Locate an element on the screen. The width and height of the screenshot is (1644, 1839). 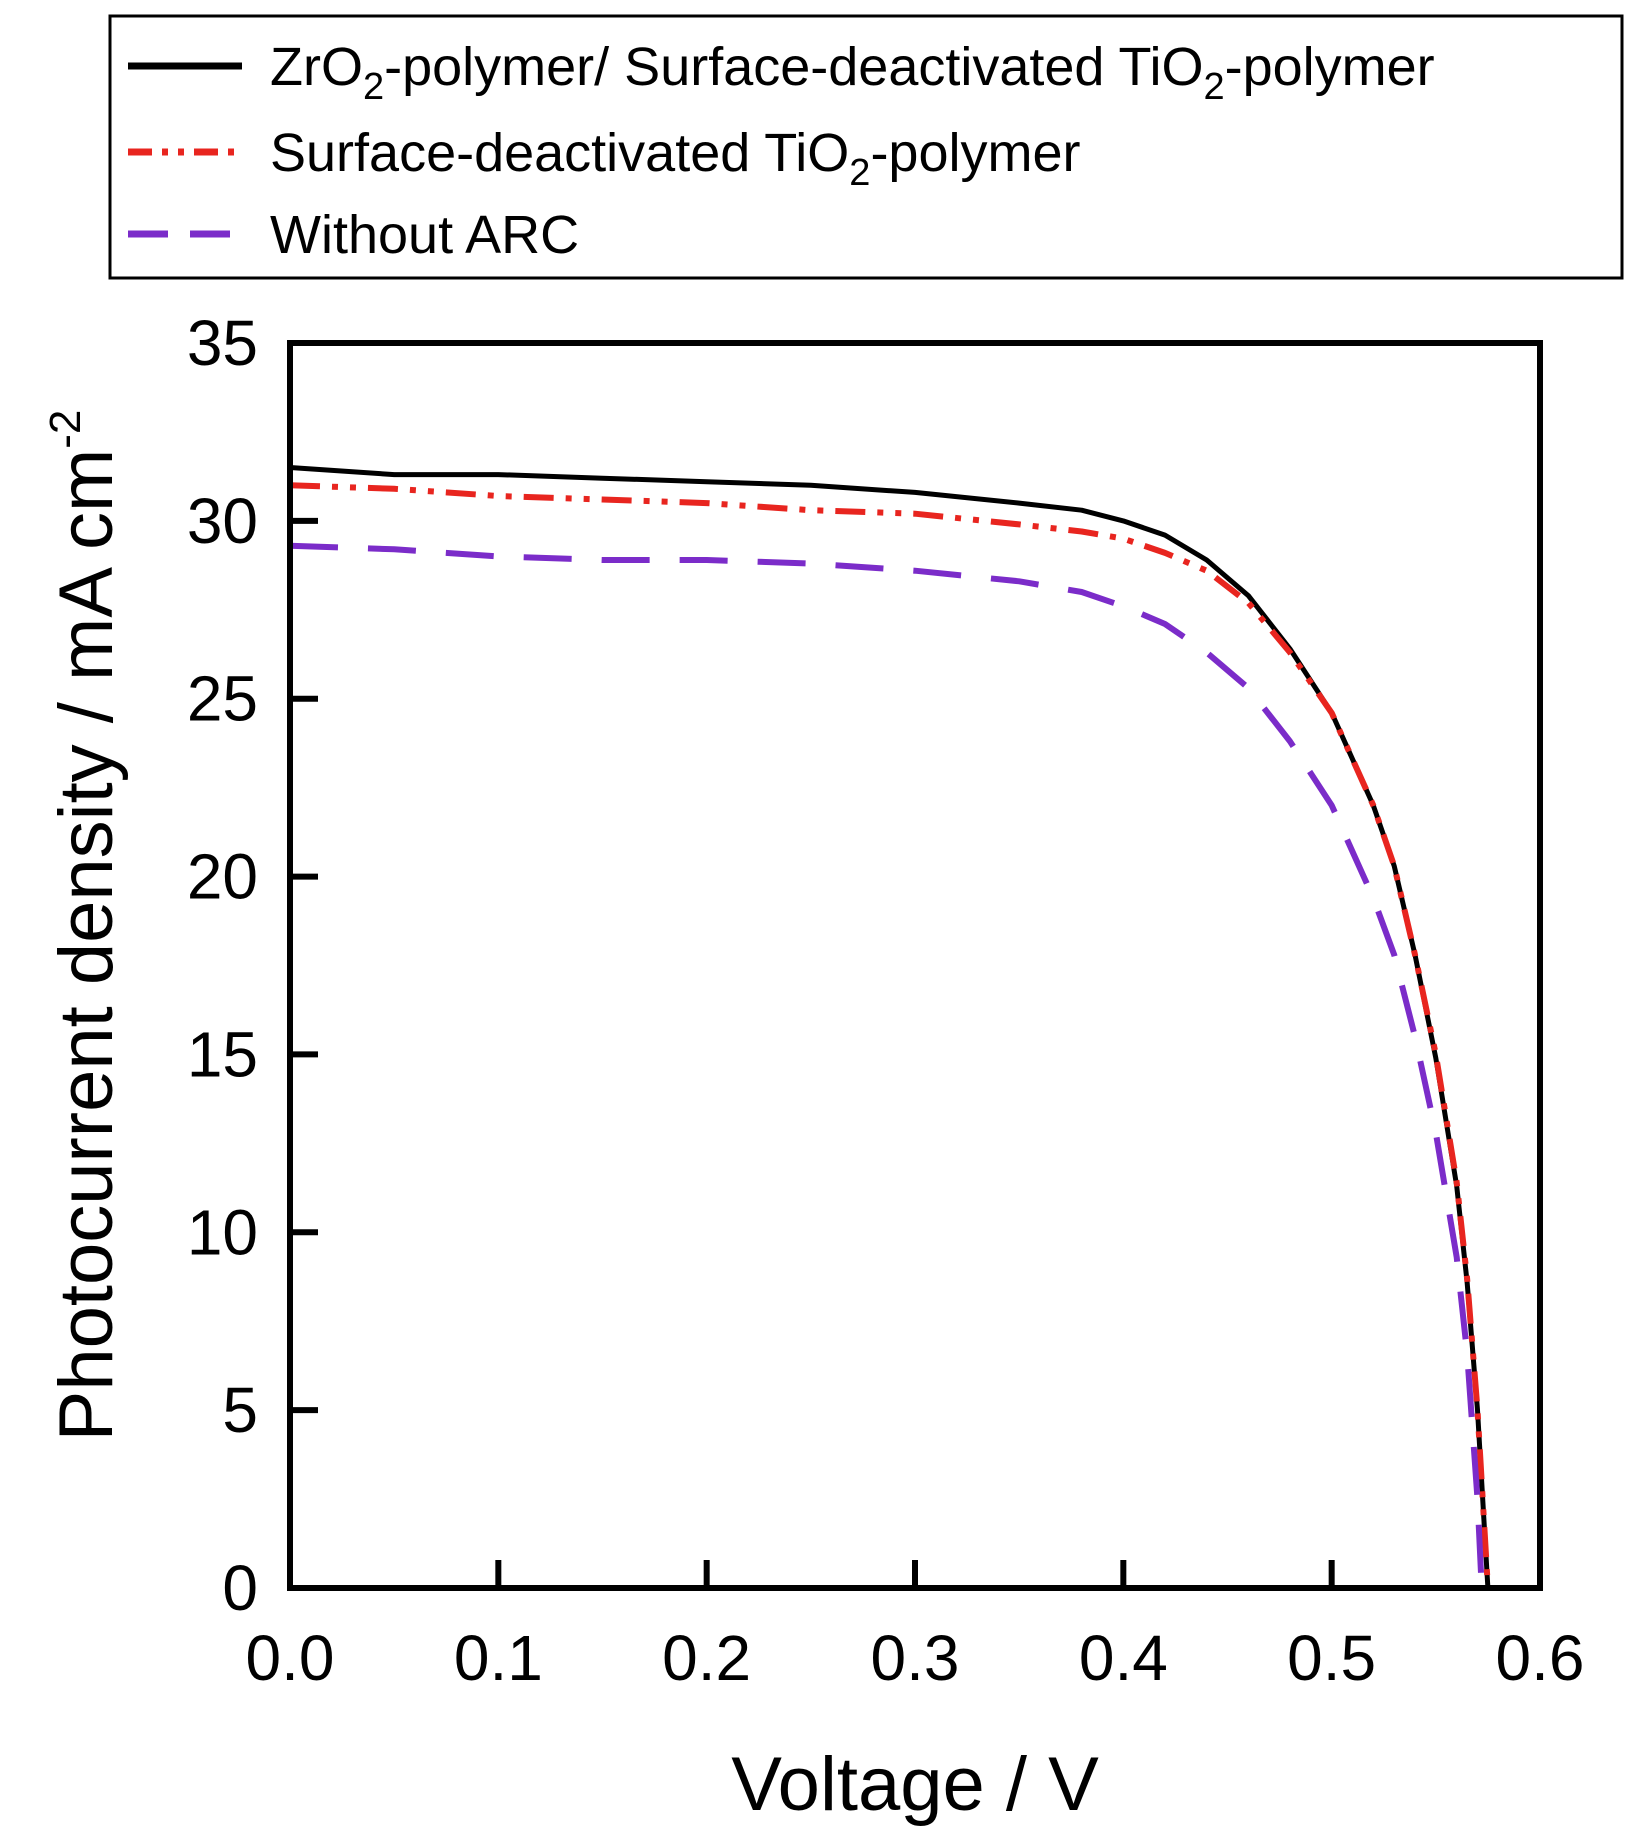
x-tick-label: 0.4 is located at coordinates (1123, 1658).